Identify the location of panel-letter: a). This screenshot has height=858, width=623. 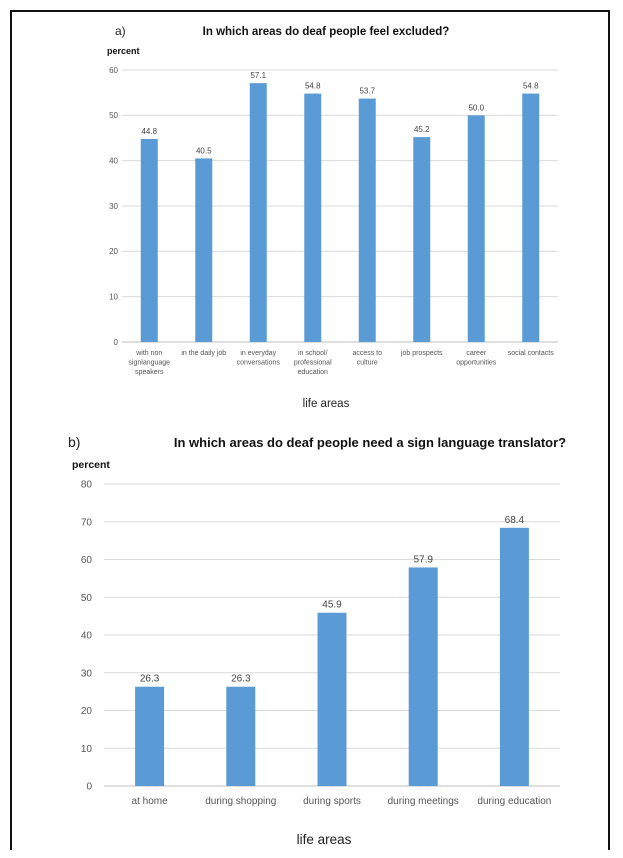
(120, 31).